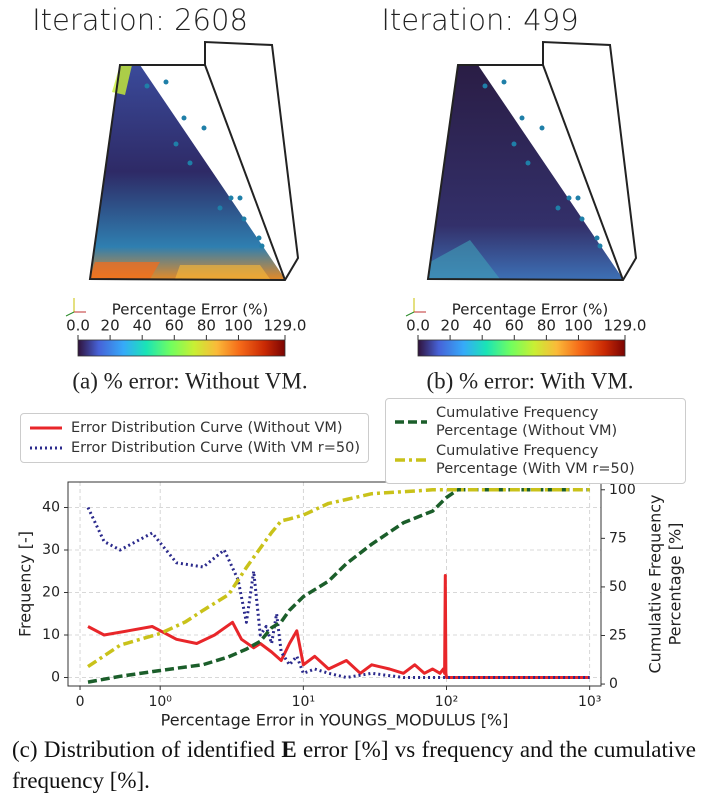 The width and height of the screenshot is (709, 802). Describe the element at coordinates (613, 684) in the screenshot. I see `y2-tick-label: 0` at that location.